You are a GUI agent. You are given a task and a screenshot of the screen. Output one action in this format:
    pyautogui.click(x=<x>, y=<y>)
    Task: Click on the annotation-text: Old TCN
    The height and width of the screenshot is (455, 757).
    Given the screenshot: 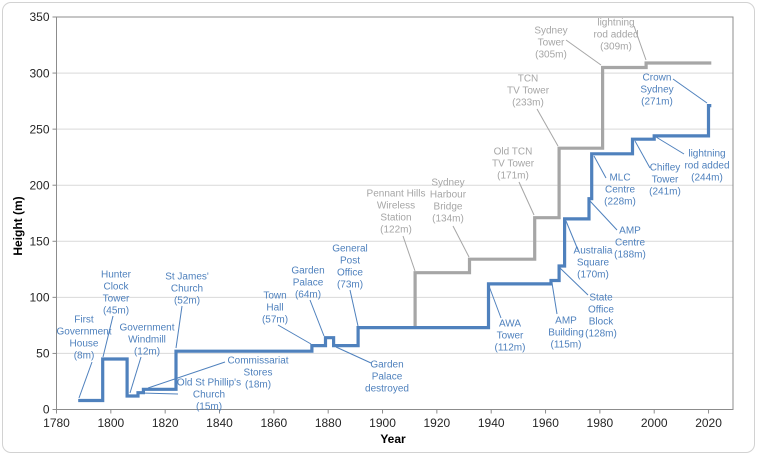 What is the action you would take?
    pyautogui.click(x=513, y=152)
    